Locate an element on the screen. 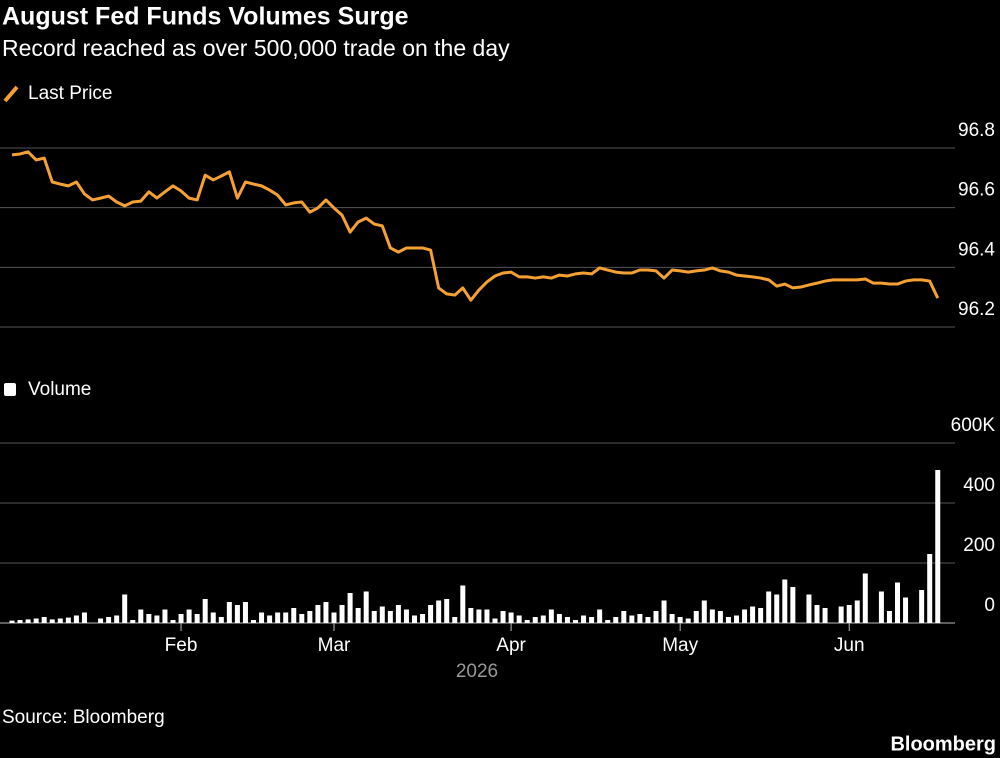 The image size is (1000, 758). y-tick-label: 96.4 is located at coordinates (976, 249).